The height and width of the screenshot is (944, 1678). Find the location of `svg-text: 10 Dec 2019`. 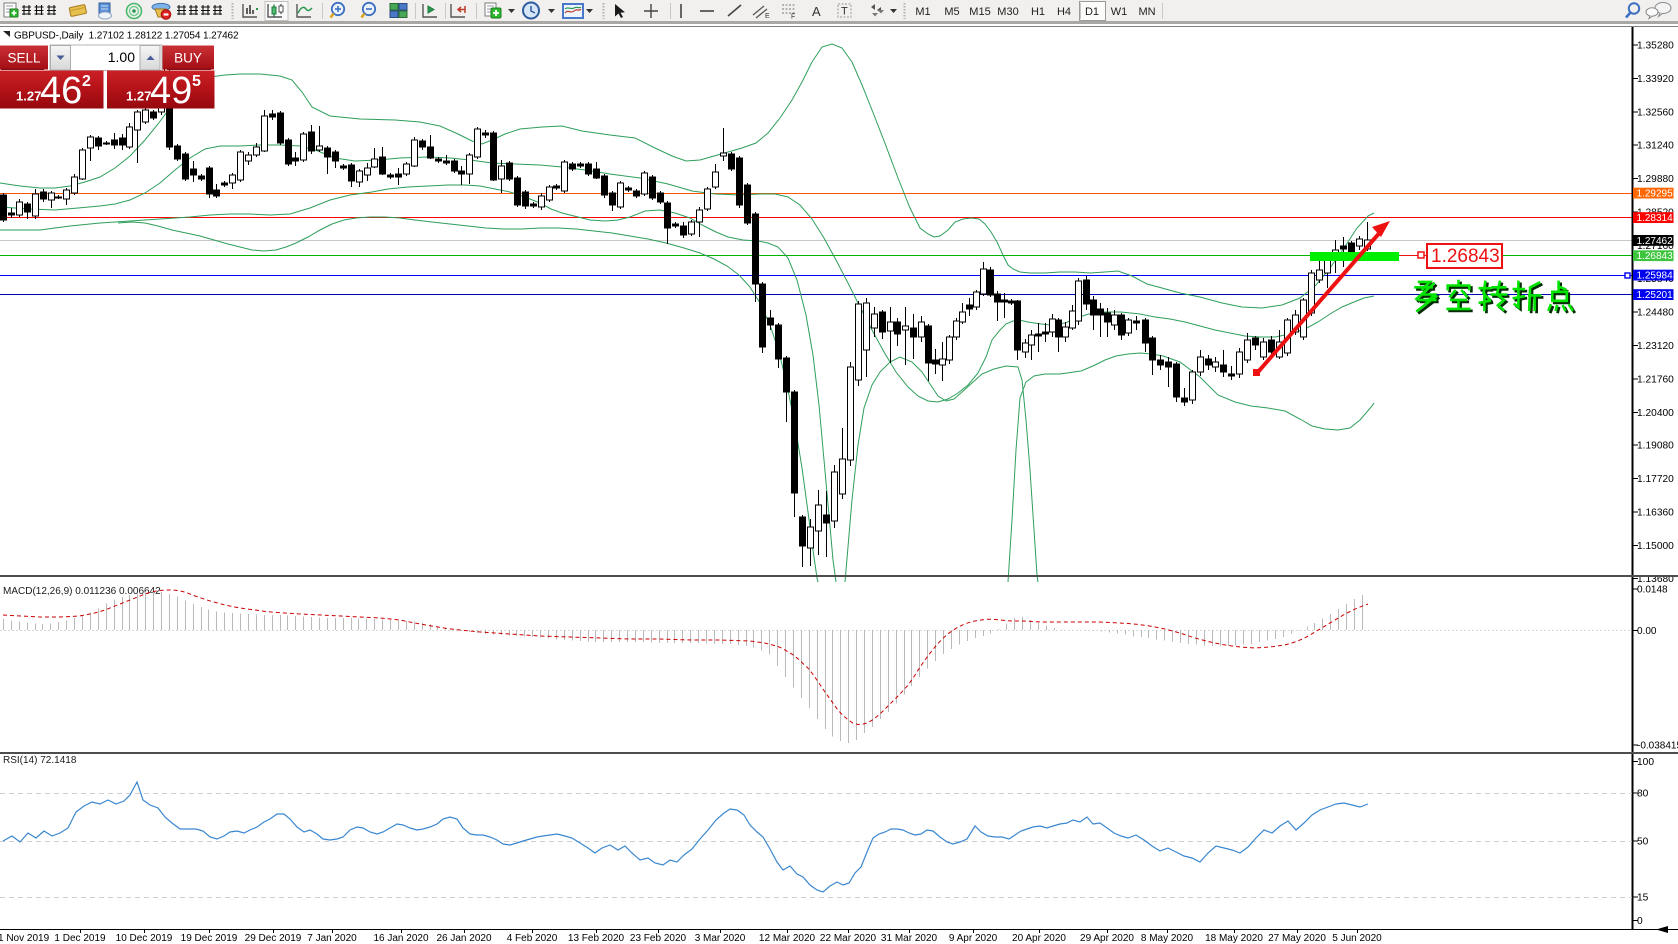

svg-text: 10 Dec 2019 is located at coordinates (144, 938).